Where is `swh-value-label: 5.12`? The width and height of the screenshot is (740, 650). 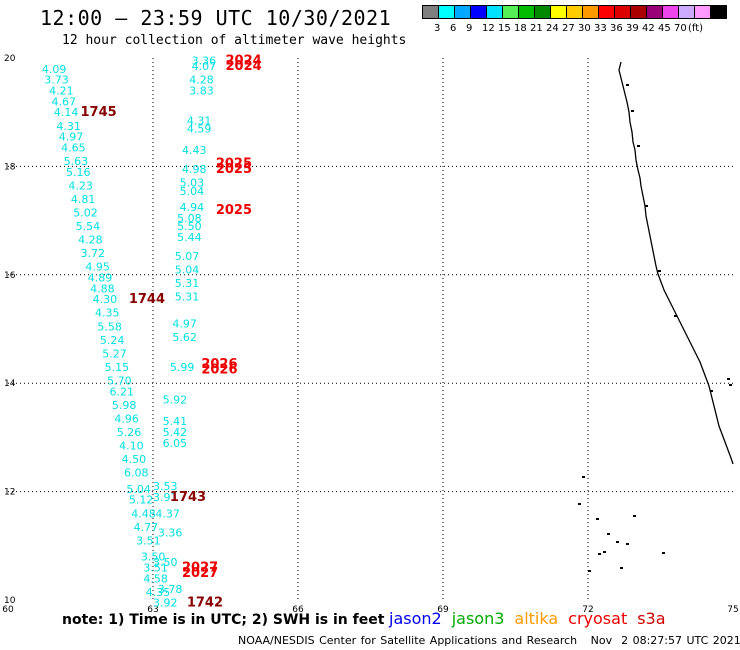
swh-value-label: 5.12 is located at coordinates (141, 500).